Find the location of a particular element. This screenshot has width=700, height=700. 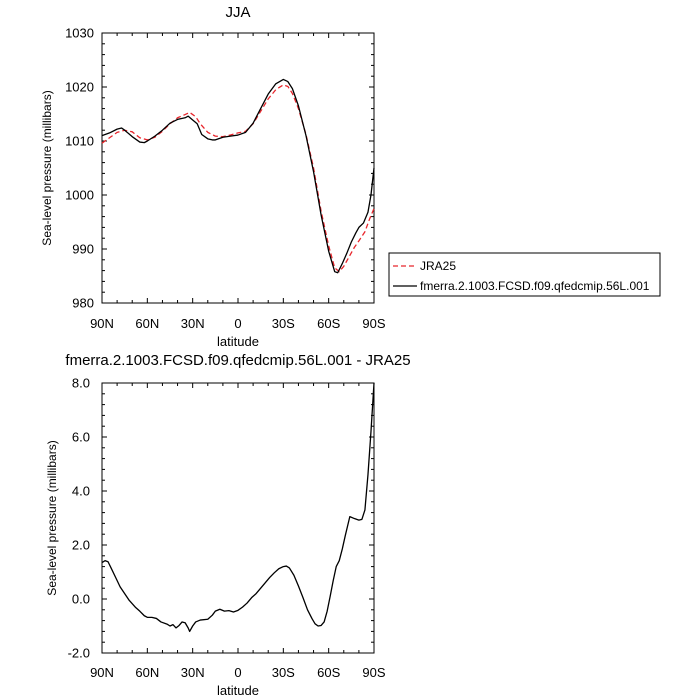

top-x-tick-label-0: 0 is located at coordinates (237, 323).